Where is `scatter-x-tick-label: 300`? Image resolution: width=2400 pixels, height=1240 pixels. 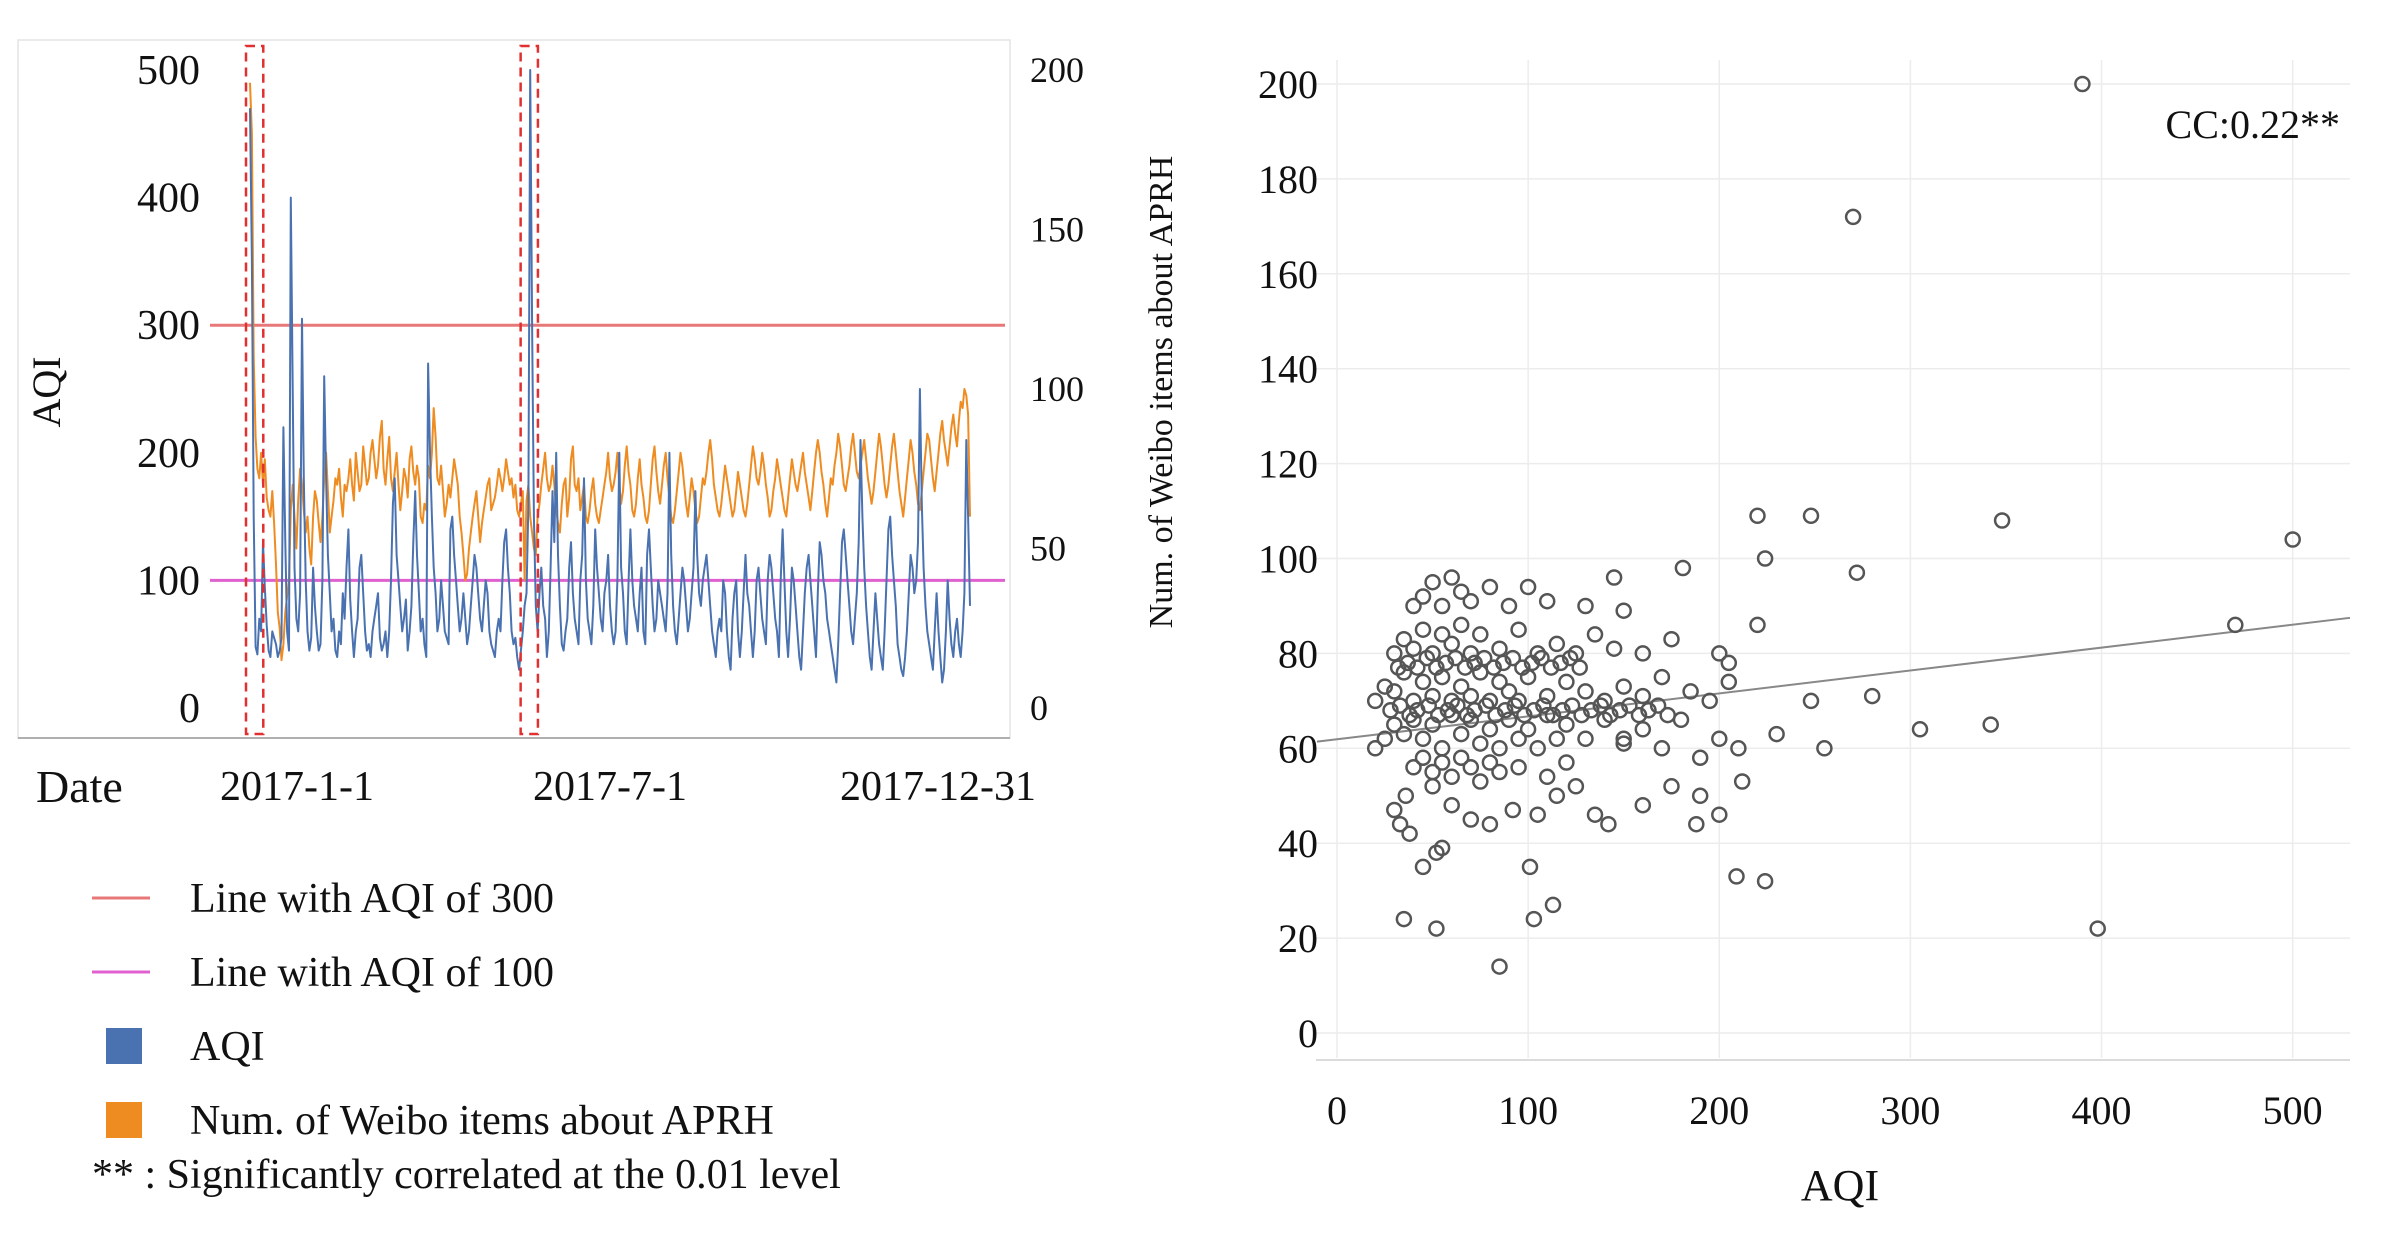 scatter-x-tick-label: 300 is located at coordinates (1910, 1110).